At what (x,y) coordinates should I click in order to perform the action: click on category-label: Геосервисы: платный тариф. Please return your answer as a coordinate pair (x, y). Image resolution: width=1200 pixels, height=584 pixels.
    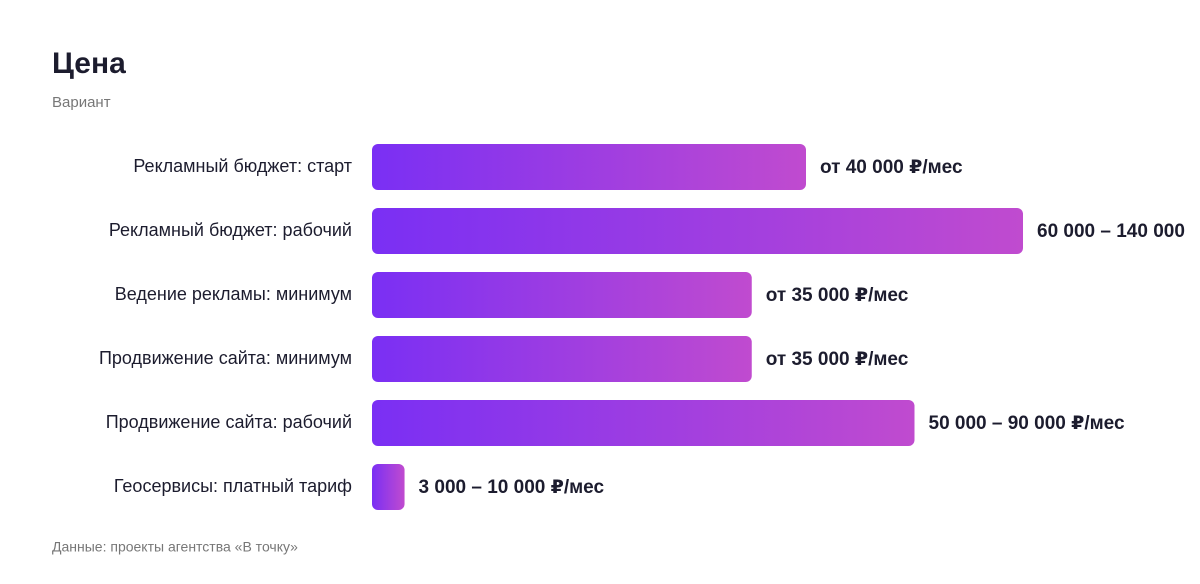
    Looking at the image, I should click on (233, 486).